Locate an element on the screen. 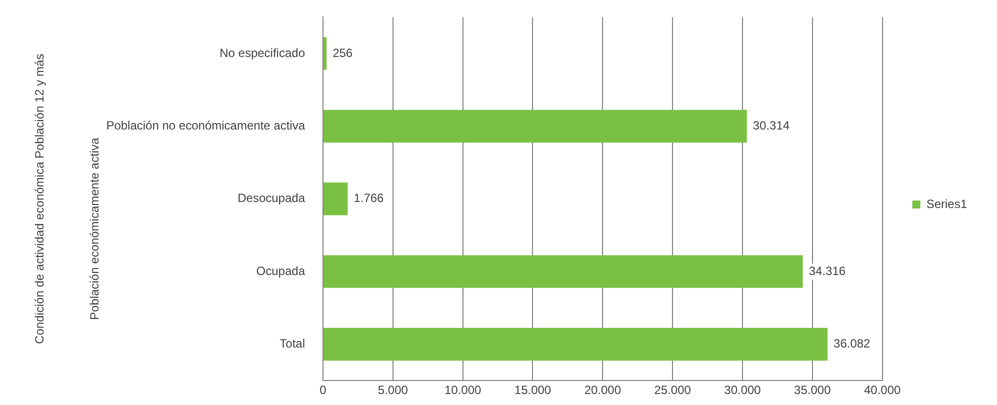 Image resolution: width=997 pixels, height=405 pixels. legend-label: Series1 is located at coordinates (947, 203).